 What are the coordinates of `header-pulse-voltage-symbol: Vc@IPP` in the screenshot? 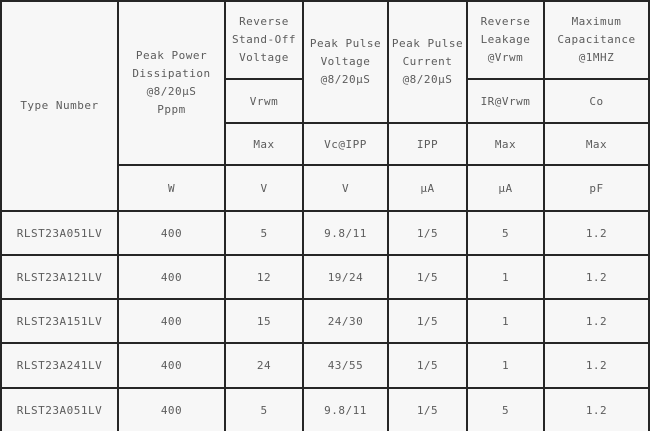 It's located at (345, 144).